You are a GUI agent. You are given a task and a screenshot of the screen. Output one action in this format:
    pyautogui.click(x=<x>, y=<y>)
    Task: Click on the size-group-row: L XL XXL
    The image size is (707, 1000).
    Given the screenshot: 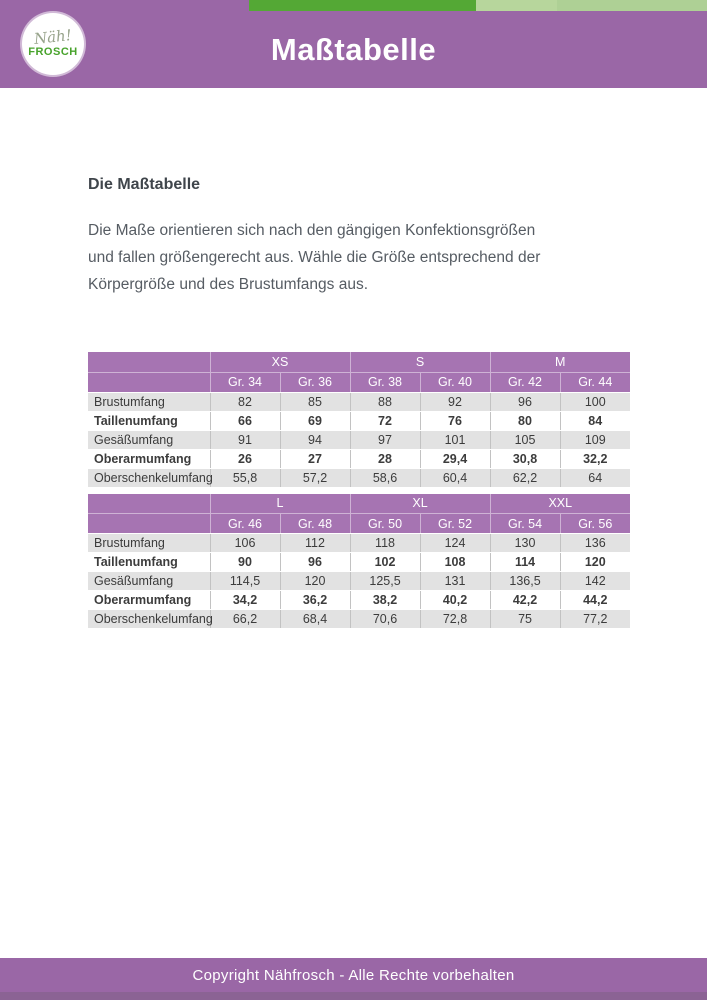 What is the action you would take?
    pyautogui.click(x=359, y=503)
    